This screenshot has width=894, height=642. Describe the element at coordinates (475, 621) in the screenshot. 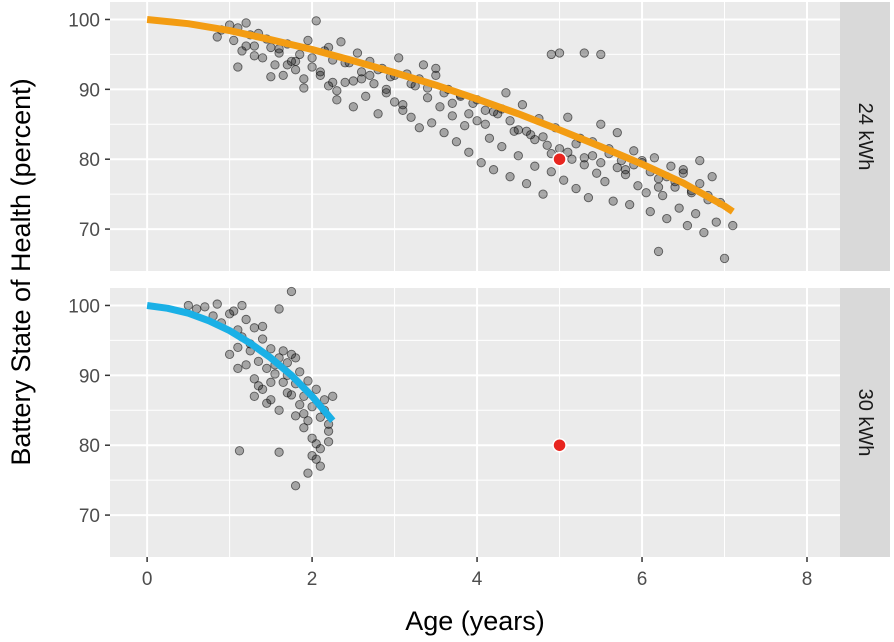

I see `x-axis-title: Age (years)` at that location.